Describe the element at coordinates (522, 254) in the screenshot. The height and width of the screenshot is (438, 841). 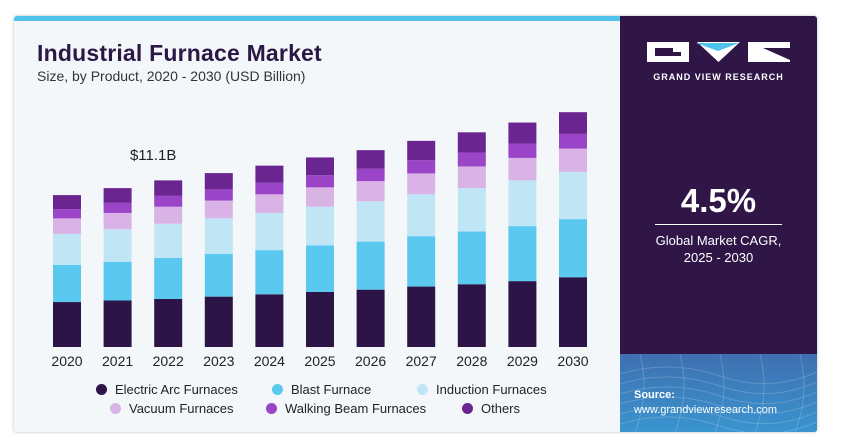
I see `bar-2029-blast-furnace` at that location.